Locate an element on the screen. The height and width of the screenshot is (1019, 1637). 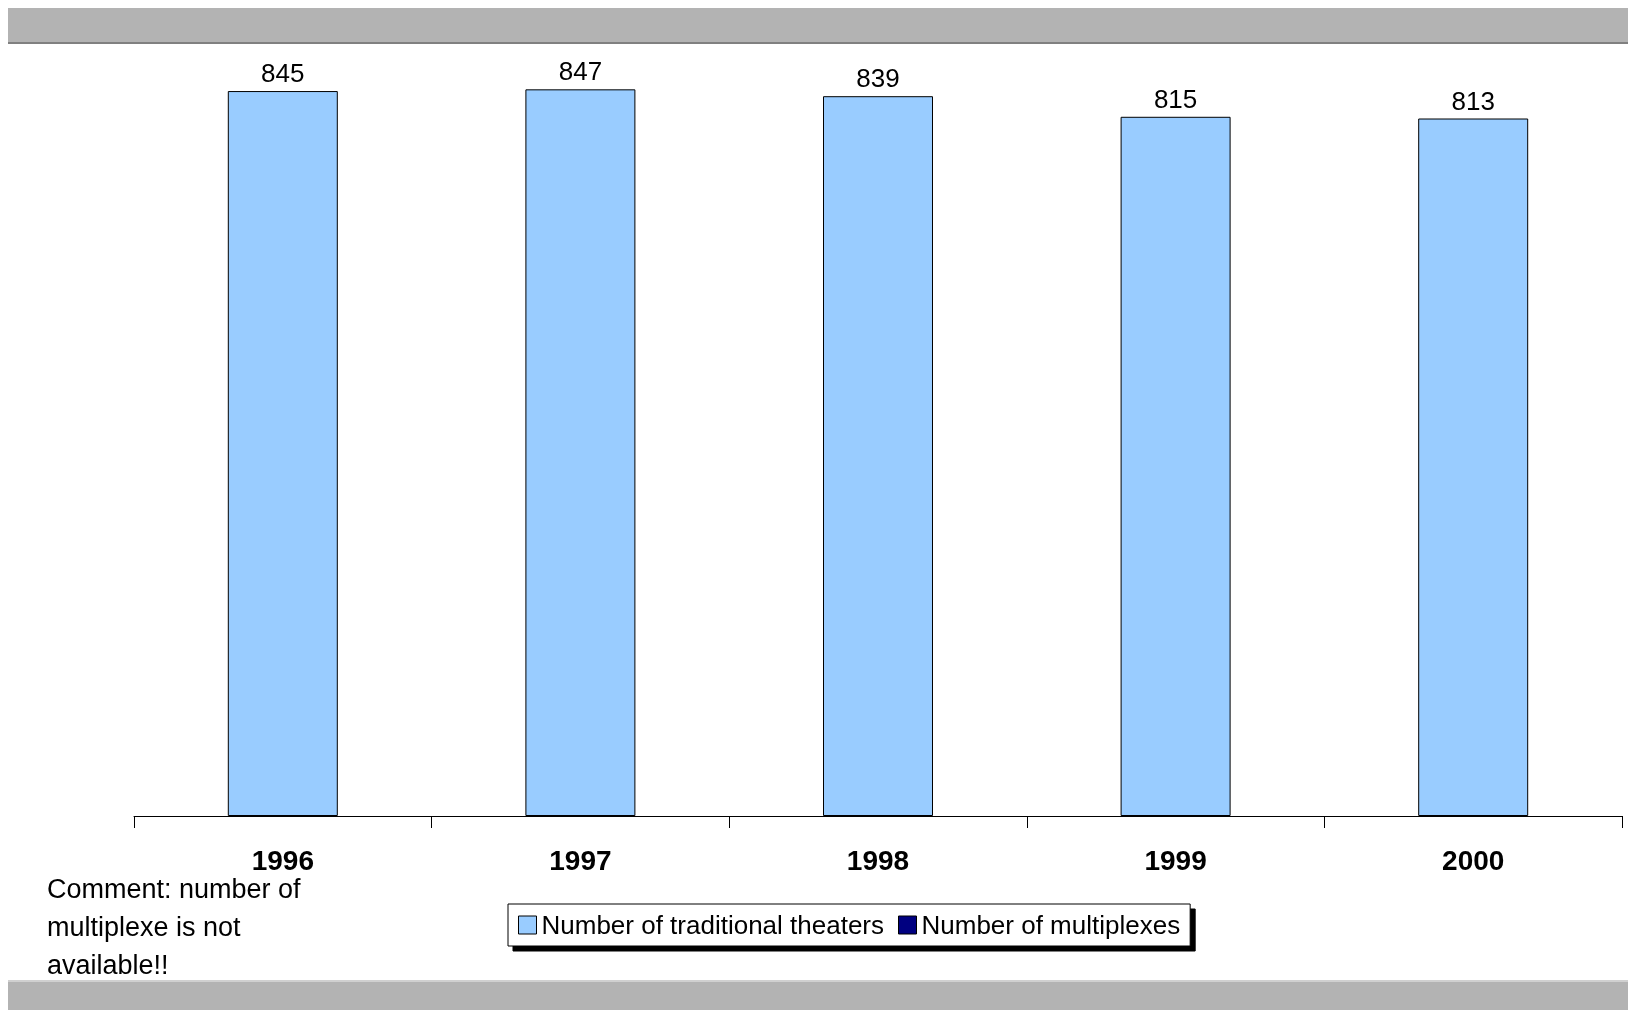
data-label: 847 is located at coordinates (580, 71).